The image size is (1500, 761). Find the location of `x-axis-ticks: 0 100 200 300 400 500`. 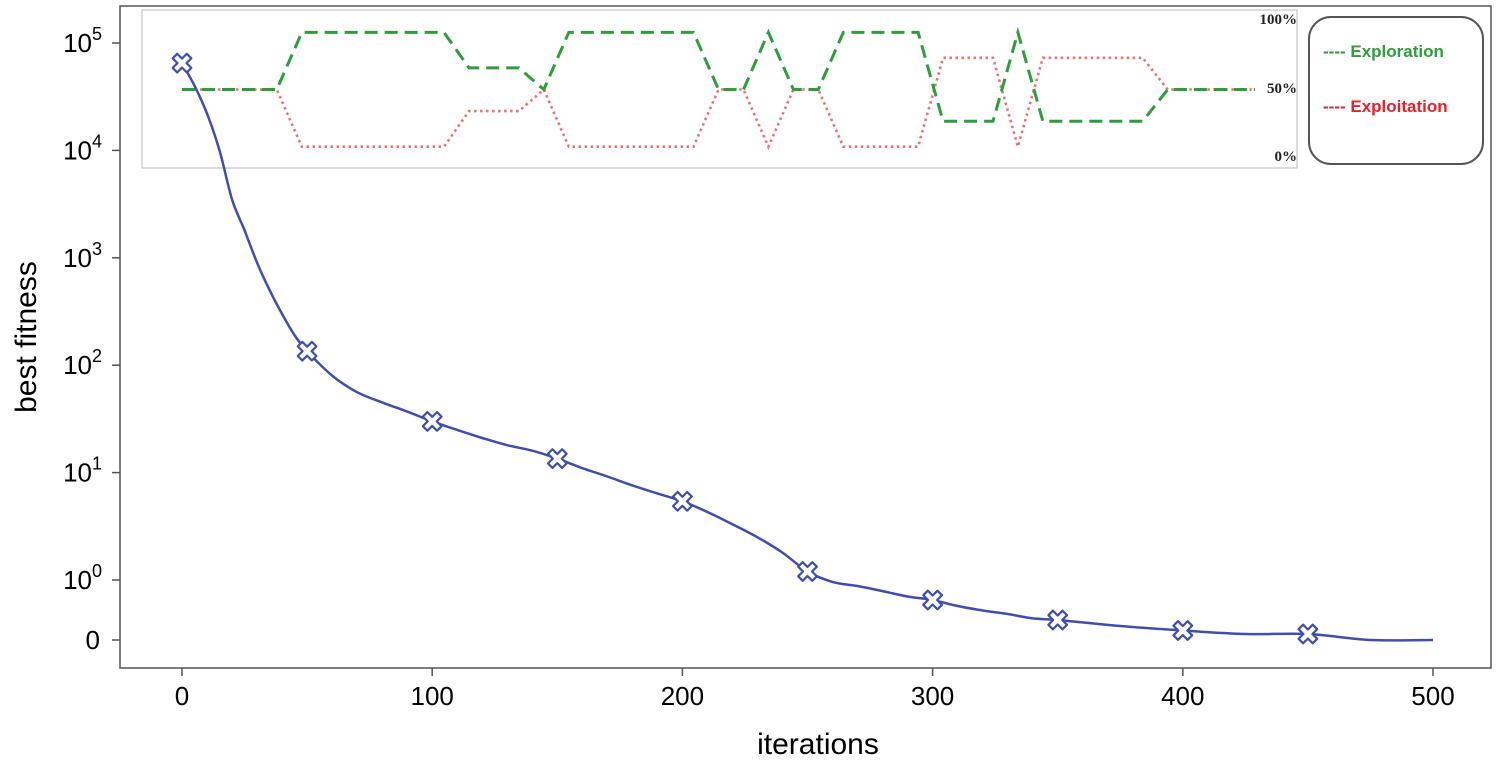

x-axis-ticks: 0 100 200 300 400 500 is located at coordinates (815, 689).